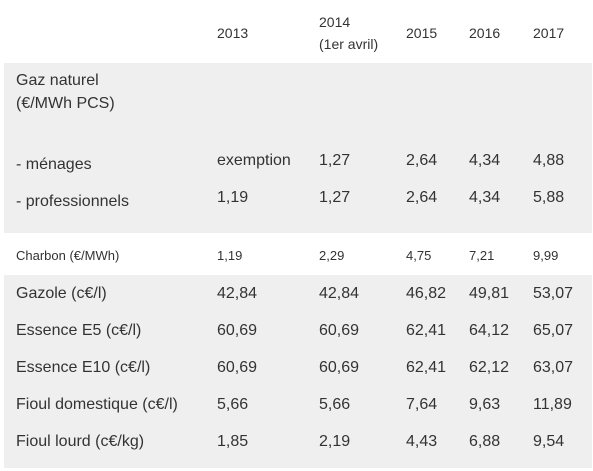 The height and width of the screenshot is (471, 593). Describe the element at coordinates (349, 44) in the screenshot. I see `header-2014-note: (1er avril)` at that location.